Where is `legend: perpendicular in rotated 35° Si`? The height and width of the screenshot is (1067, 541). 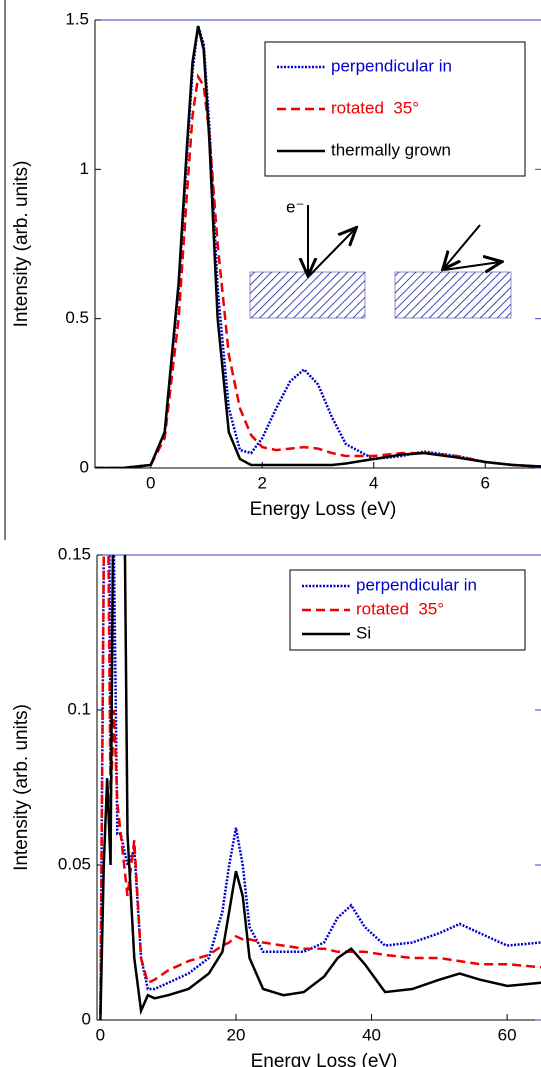 legend: perpendicular in rotated 35° Si is located at coordinates (407, 610).